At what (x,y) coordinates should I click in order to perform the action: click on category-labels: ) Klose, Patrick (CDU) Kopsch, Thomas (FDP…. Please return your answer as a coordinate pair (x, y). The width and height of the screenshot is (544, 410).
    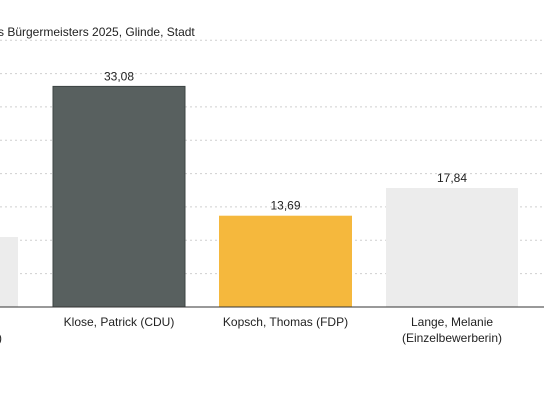
    Looking at the image, I should click on (251, 330).